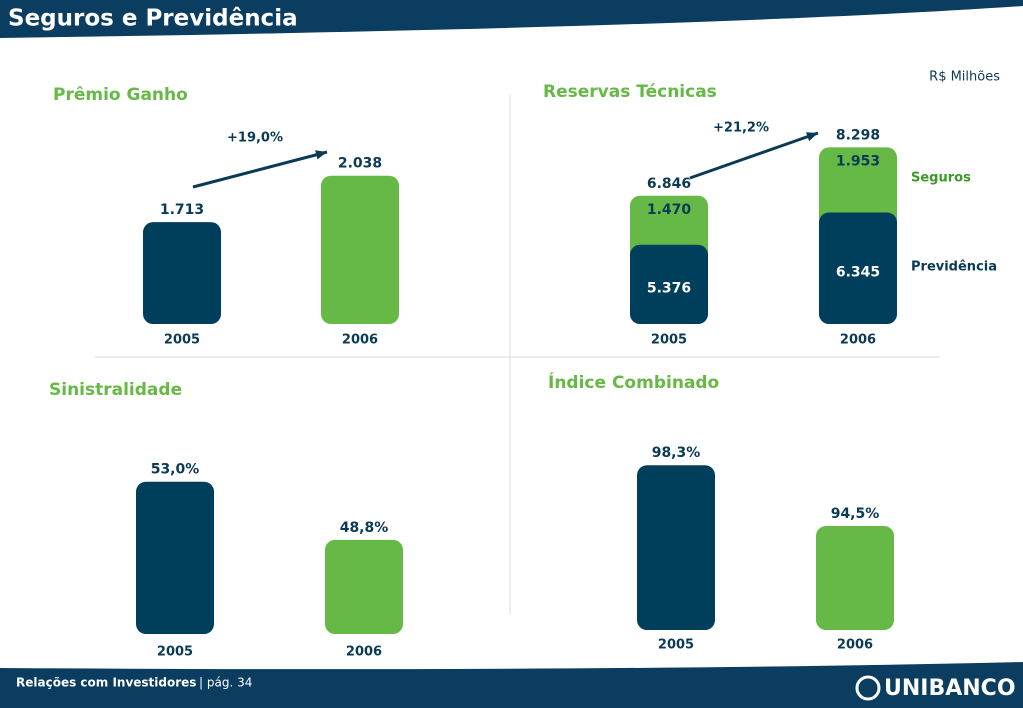 The width and height of the screenshot is (1023, 708). What do you see at coordinates (950, 688) in the screenshot?
I see `logo: UNIBANCO` at bounding box center [950, 688].